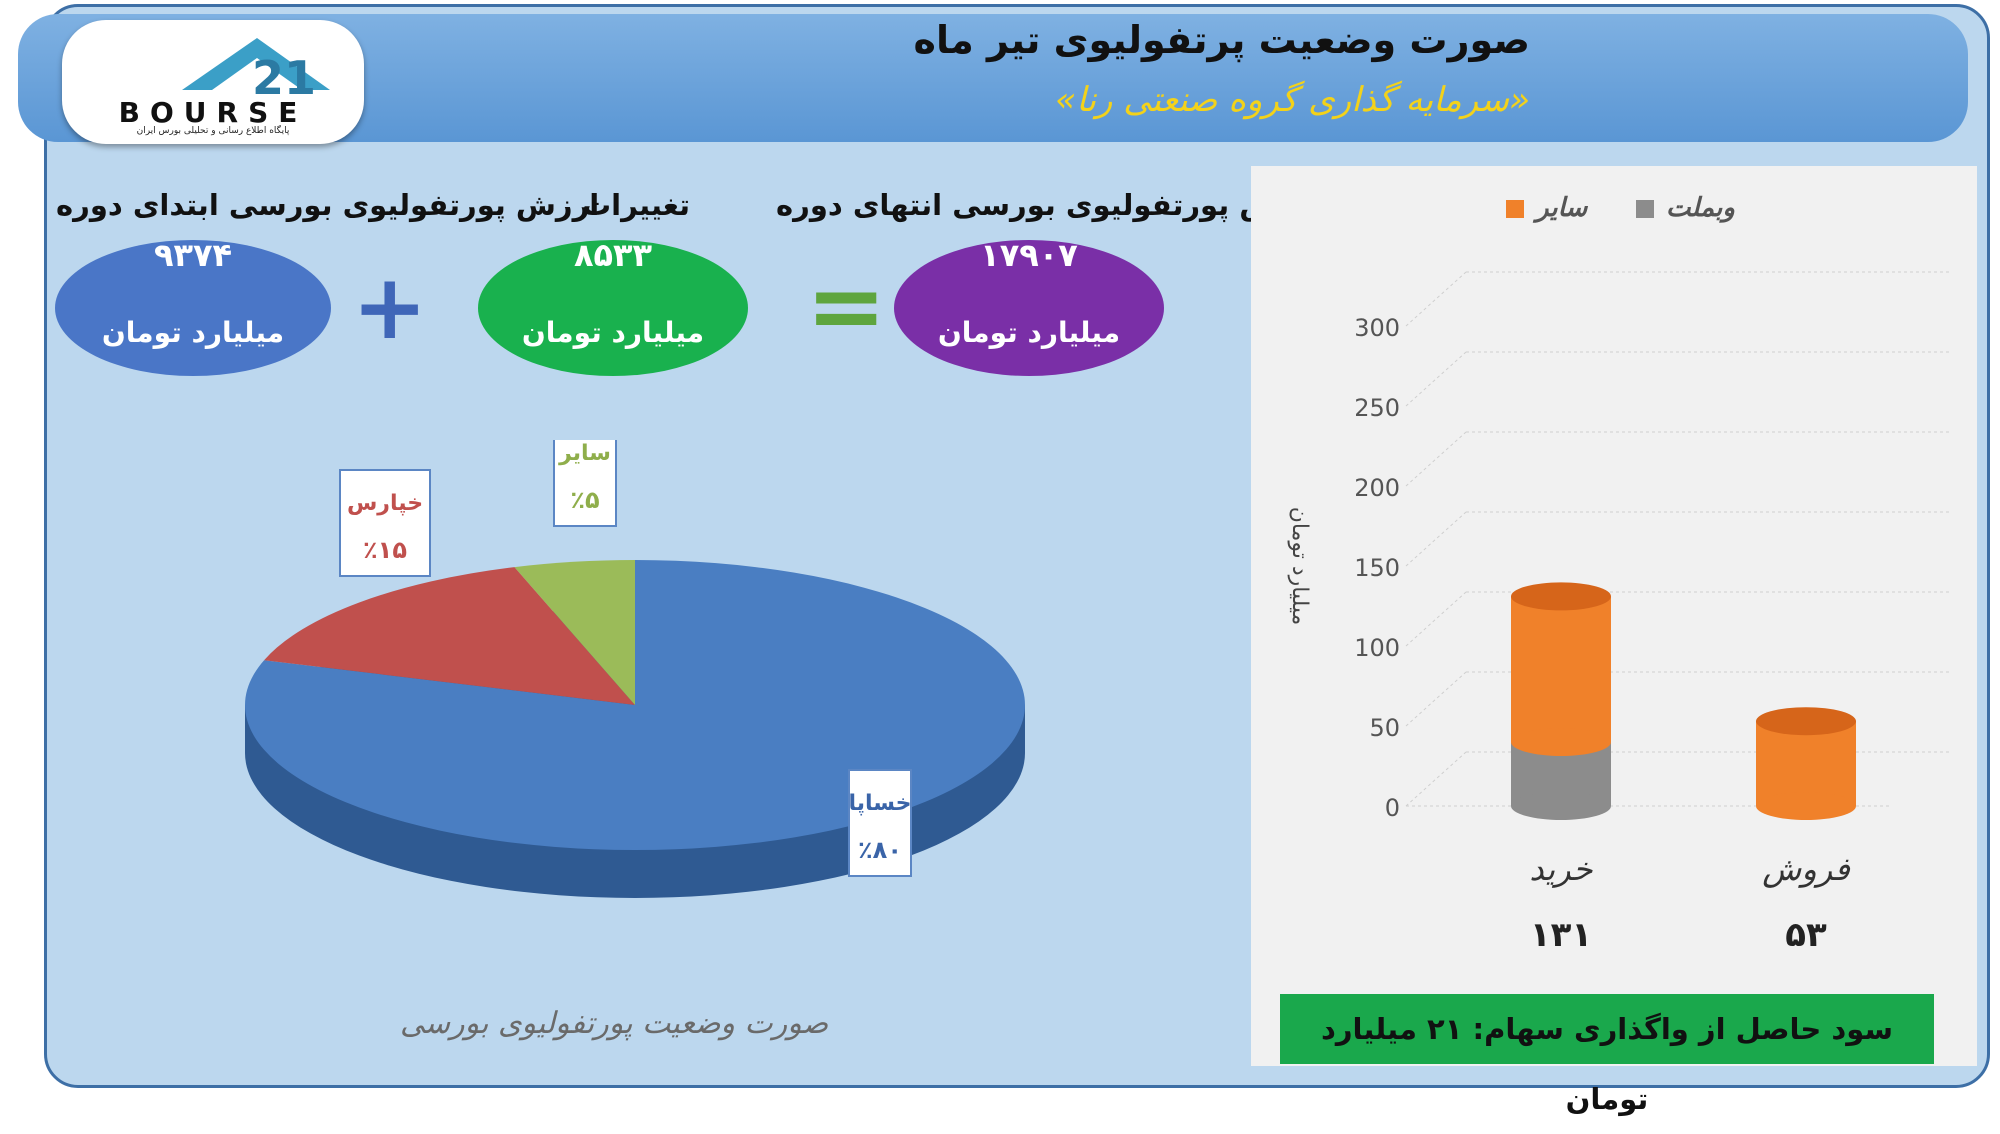 The width and height of the screenshot is (2000, 1134). What do you see at coordinates (1221, 40) in the screenshot?
I see `page-title: صورت وضعیت پرتفولیوی تیر ماه` at bounding box center [1221, 40].